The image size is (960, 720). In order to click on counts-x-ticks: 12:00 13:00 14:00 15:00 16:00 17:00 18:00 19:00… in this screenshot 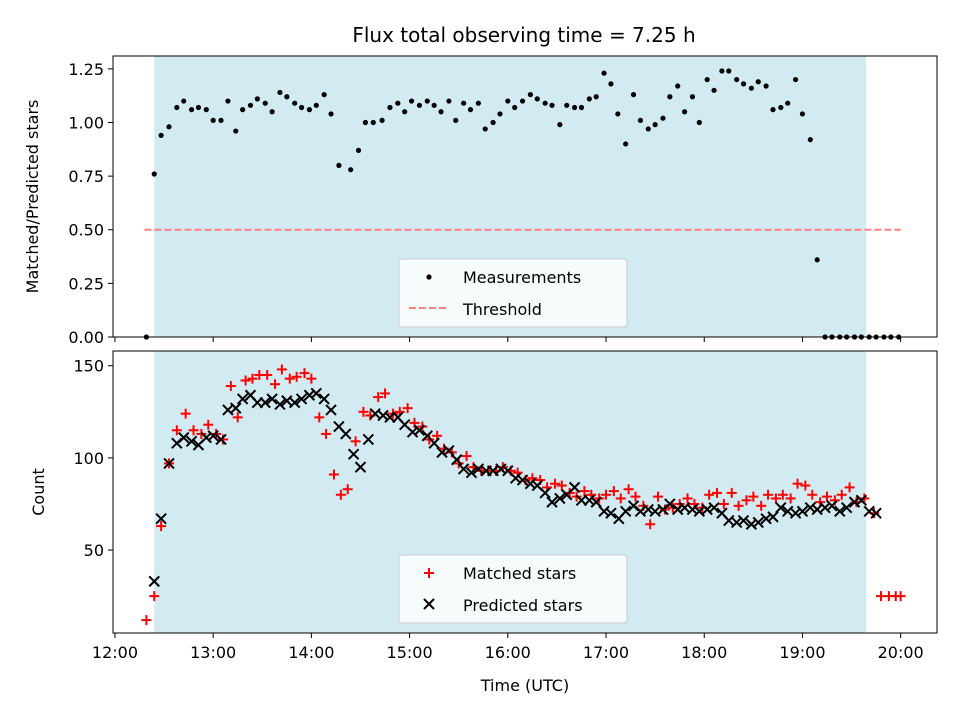, I will do `click(508, 647)`.